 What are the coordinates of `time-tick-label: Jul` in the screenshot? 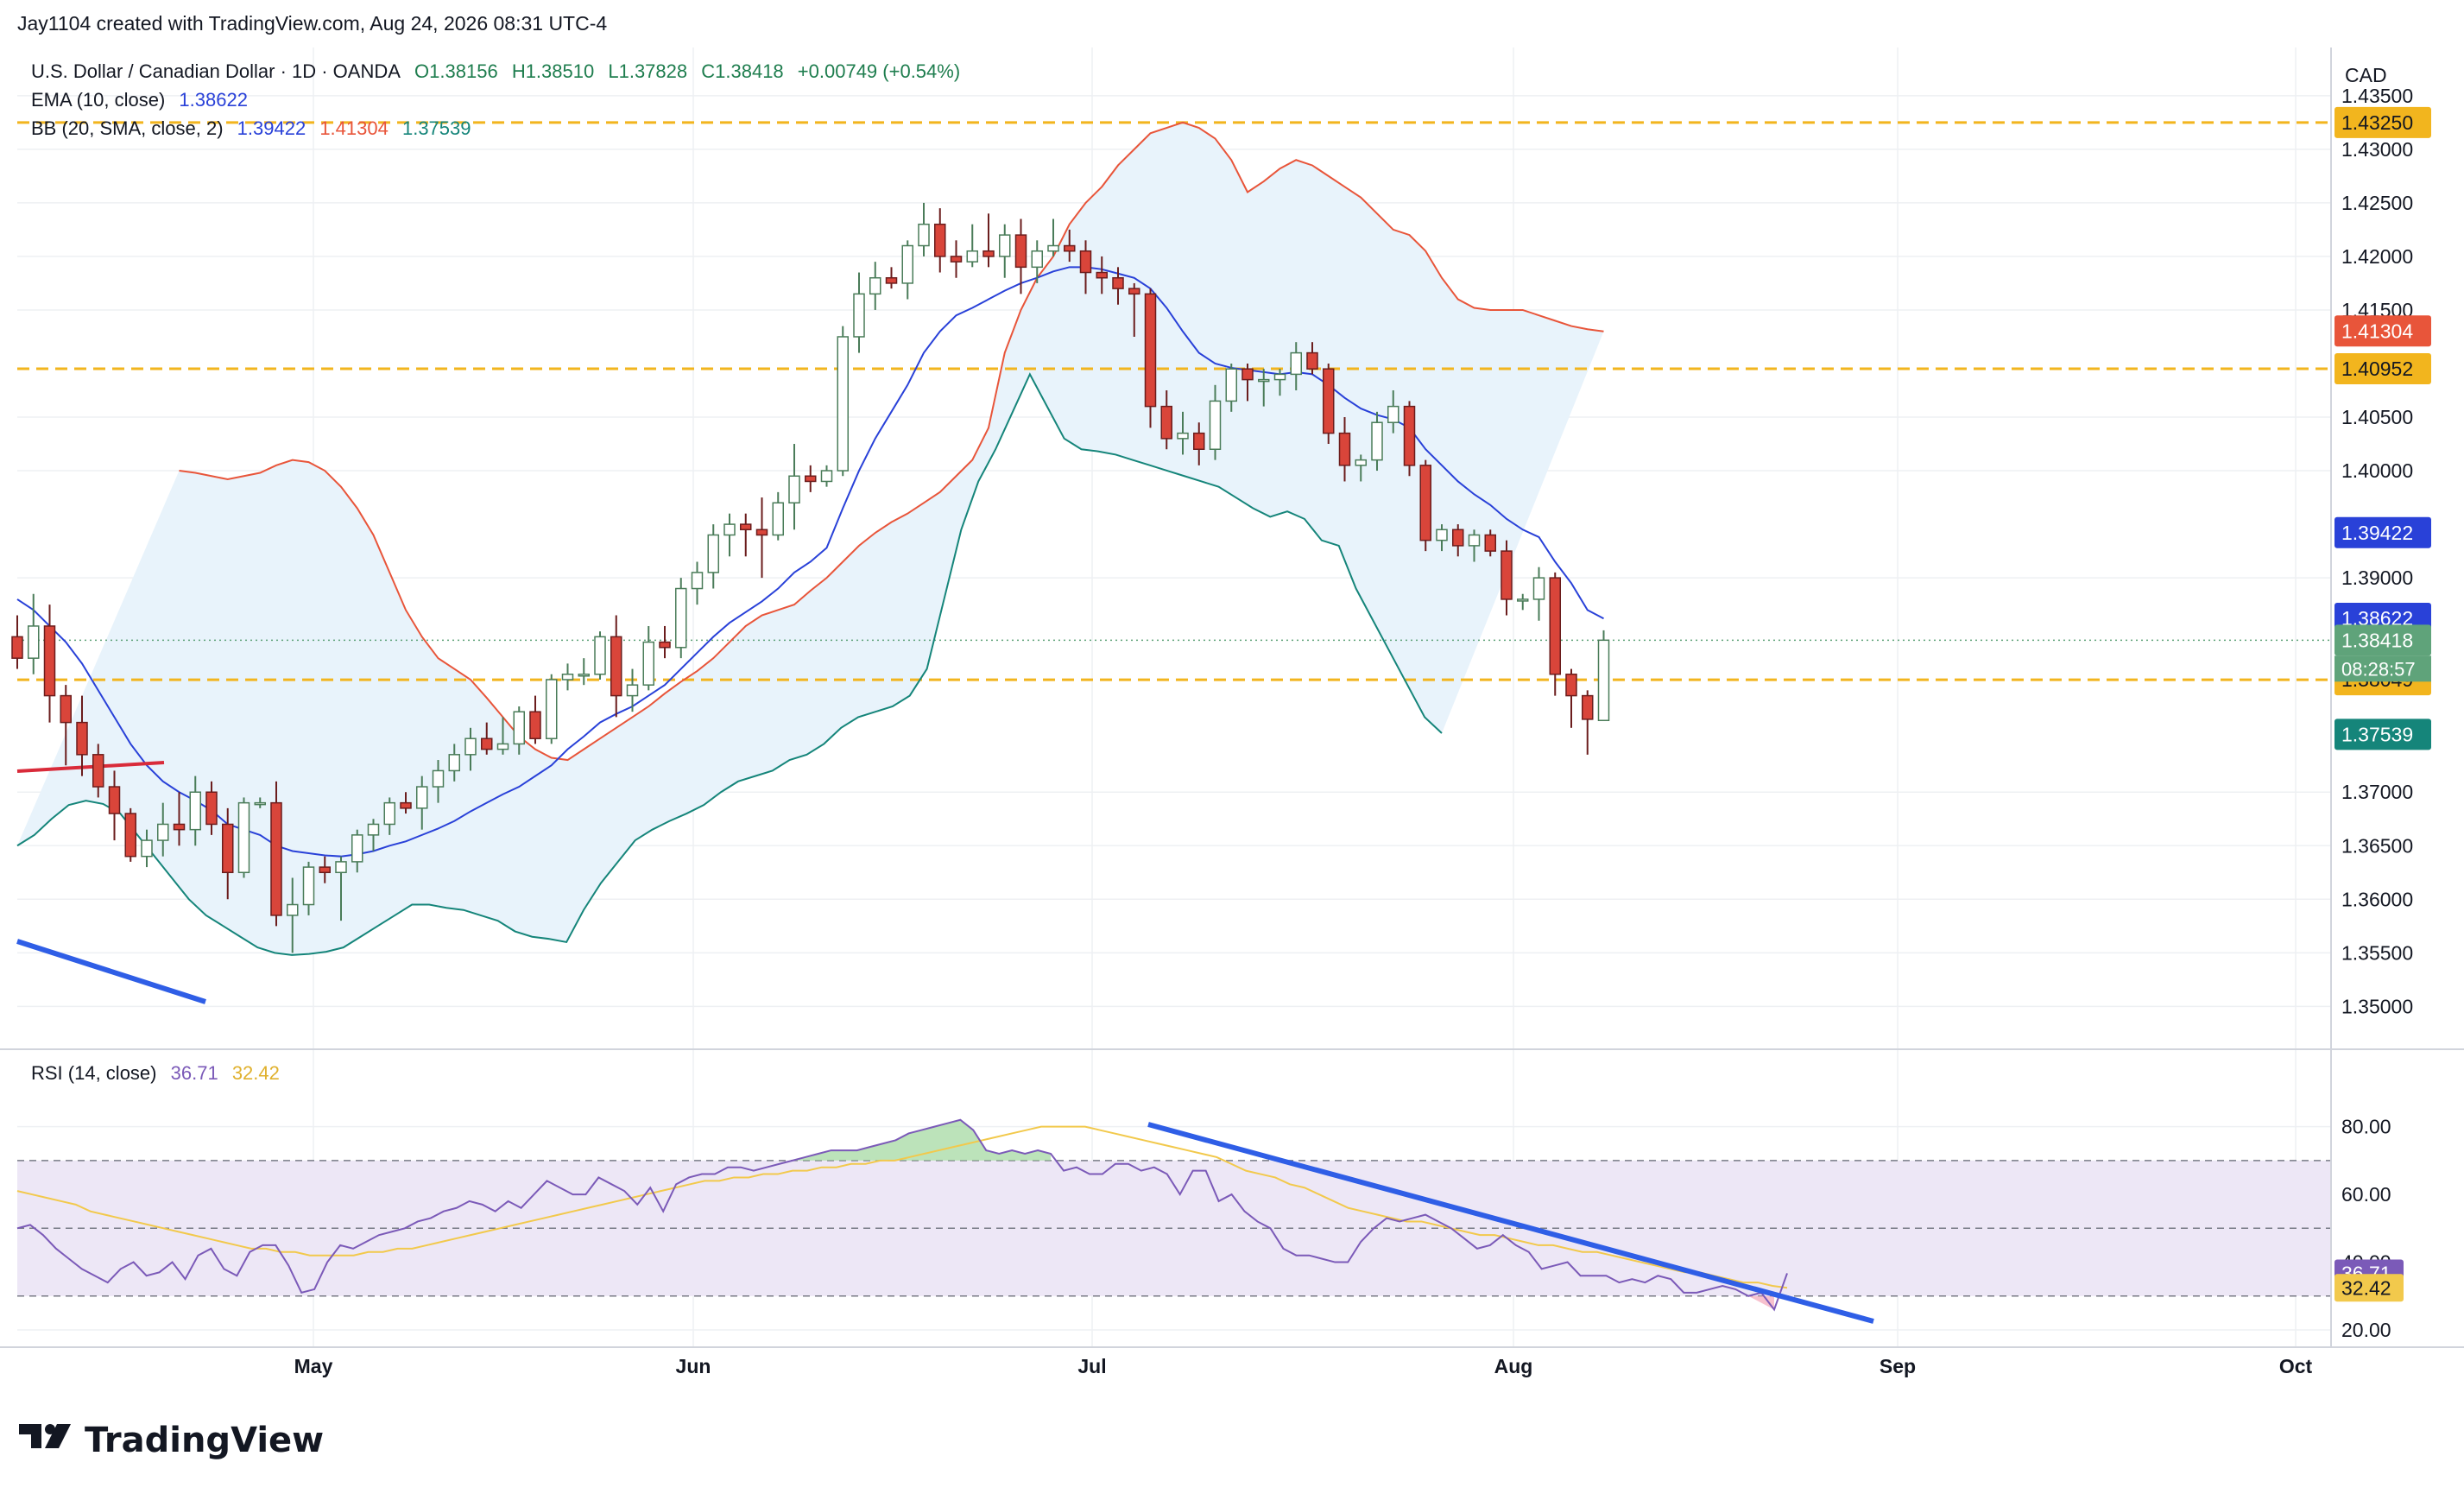 It's located at (1091, 1366).